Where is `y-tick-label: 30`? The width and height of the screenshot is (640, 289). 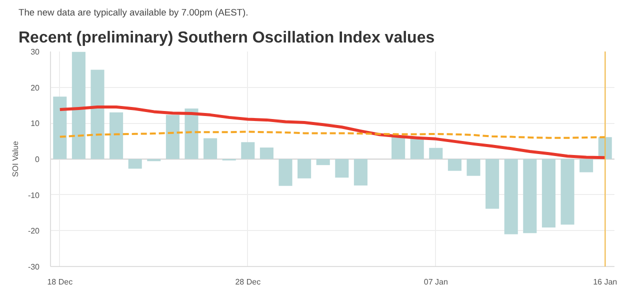
y-tick-label: 30 is located at coordinates (35, 52).